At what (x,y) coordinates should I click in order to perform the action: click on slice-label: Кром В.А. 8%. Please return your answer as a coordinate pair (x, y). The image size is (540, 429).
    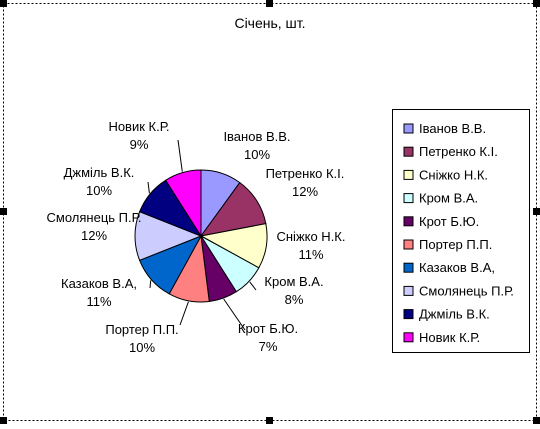
    Looking at the image, I should click on (293, 290).